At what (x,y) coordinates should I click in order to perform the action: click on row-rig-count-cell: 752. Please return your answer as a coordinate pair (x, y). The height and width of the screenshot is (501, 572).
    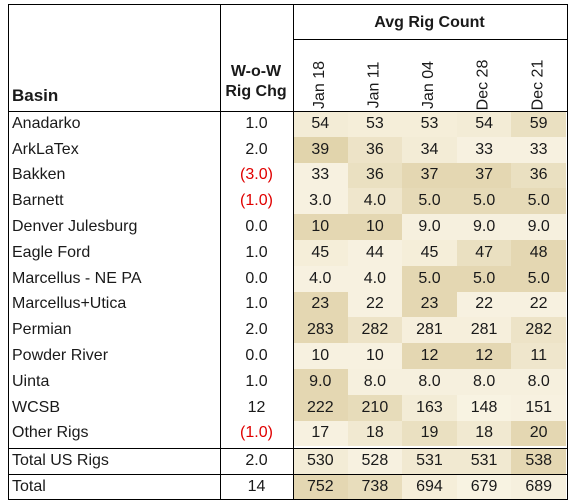
    Looking at the image, I should click on (320, 487).